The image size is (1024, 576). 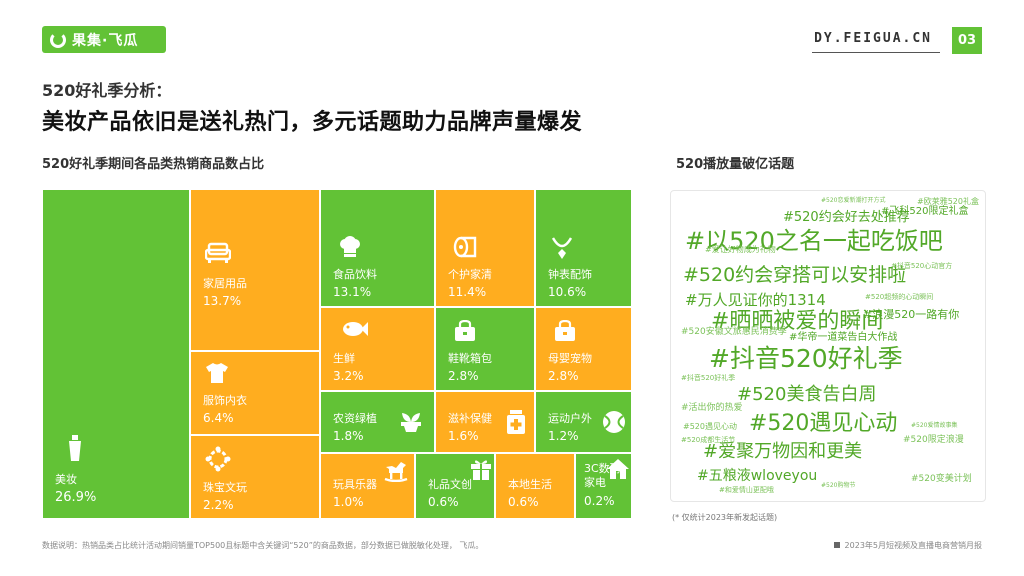 I want to click on word-cloud-topic: #520购物节, so click(x=838, y=485).